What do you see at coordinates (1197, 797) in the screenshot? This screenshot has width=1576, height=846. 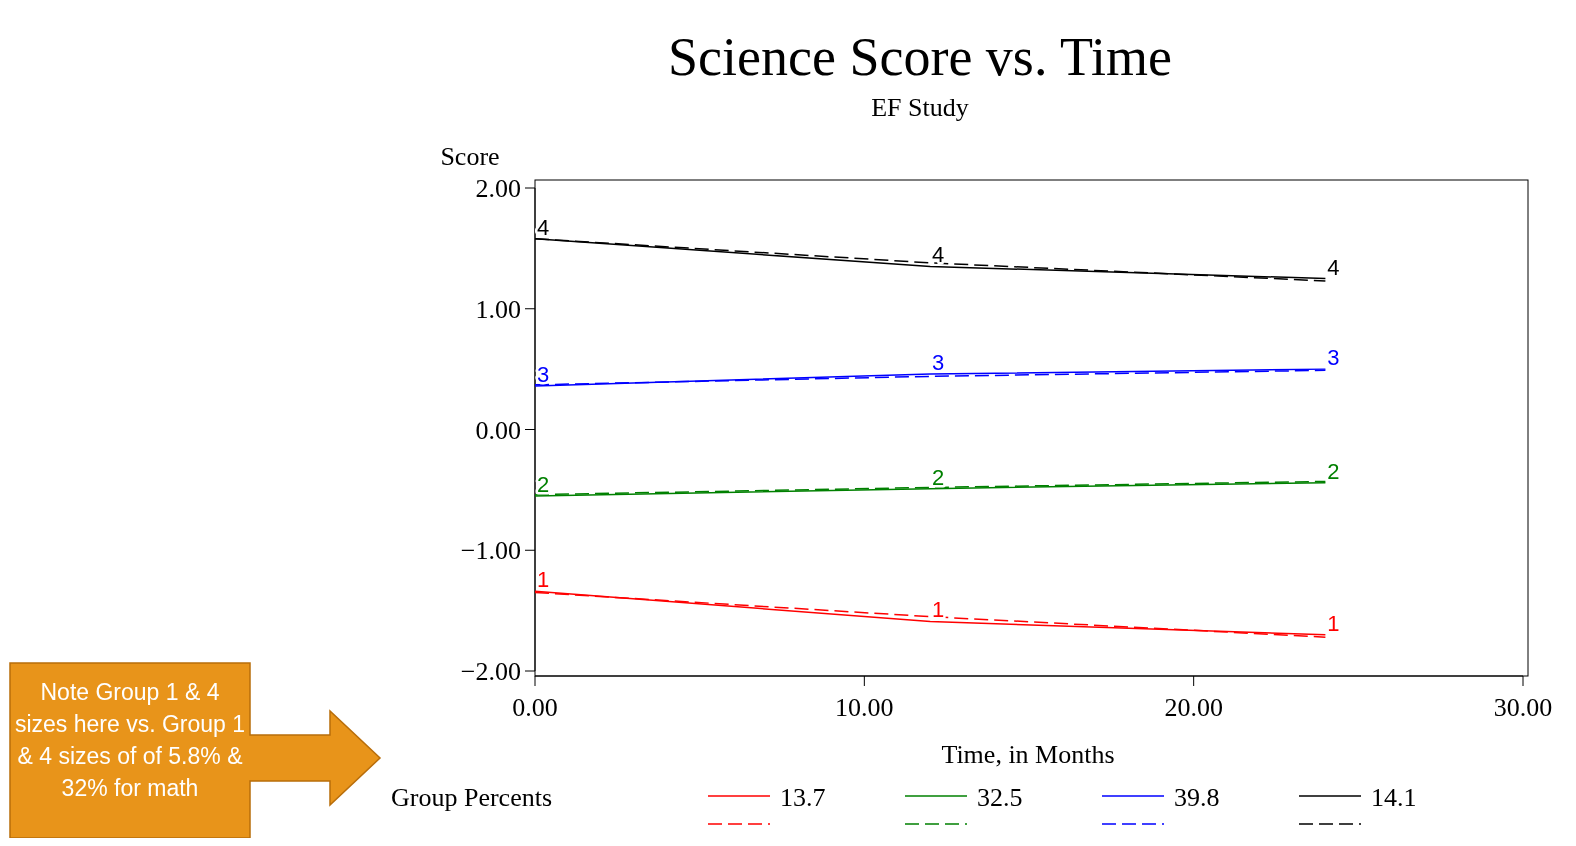 I see `legend-label: 39.8` at bounding box center [1197, 797].